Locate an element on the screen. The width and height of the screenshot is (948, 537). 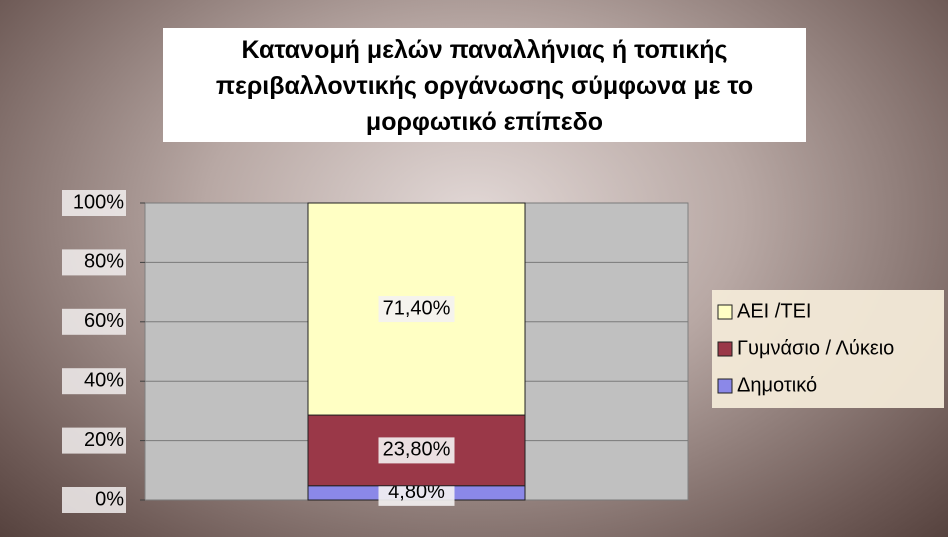
y-tick-label: 80% is located at coordinates (104, 262).